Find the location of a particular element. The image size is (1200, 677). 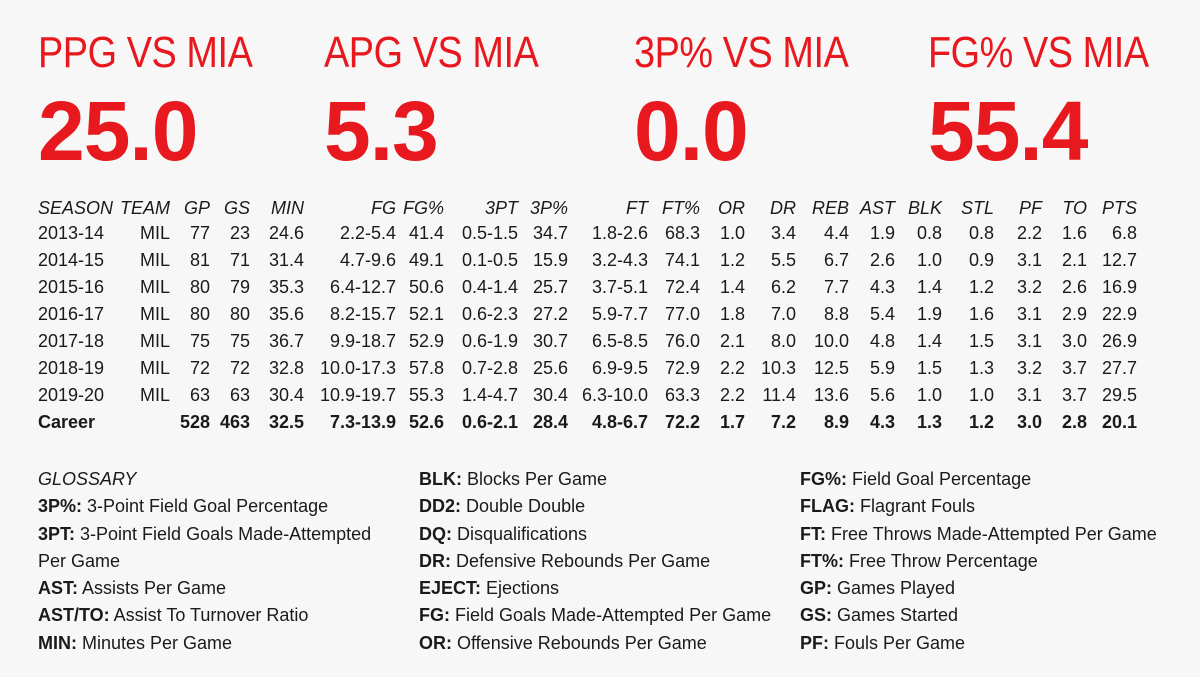

table-cell: 7.0 is located at coordinates (783, 314).